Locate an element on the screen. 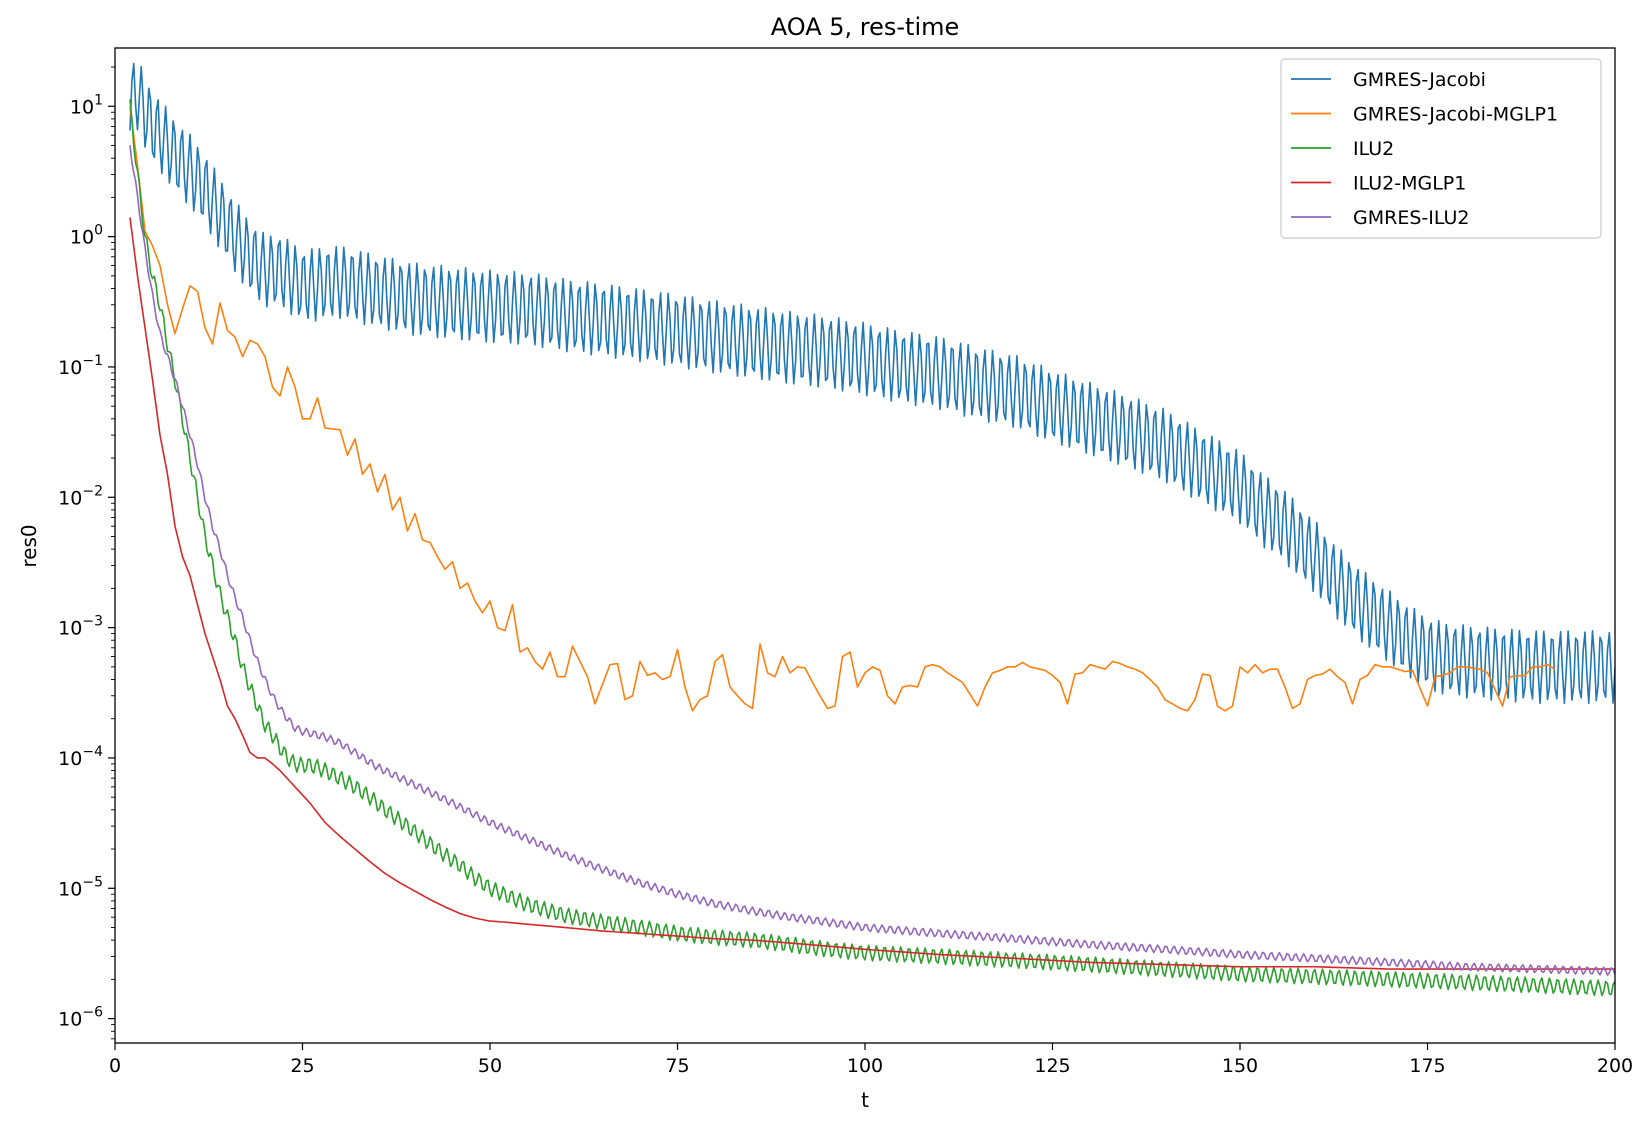 The image size is (1641, 1121). y-tick-label: 10⁰ is located at coordinates (86, 236).